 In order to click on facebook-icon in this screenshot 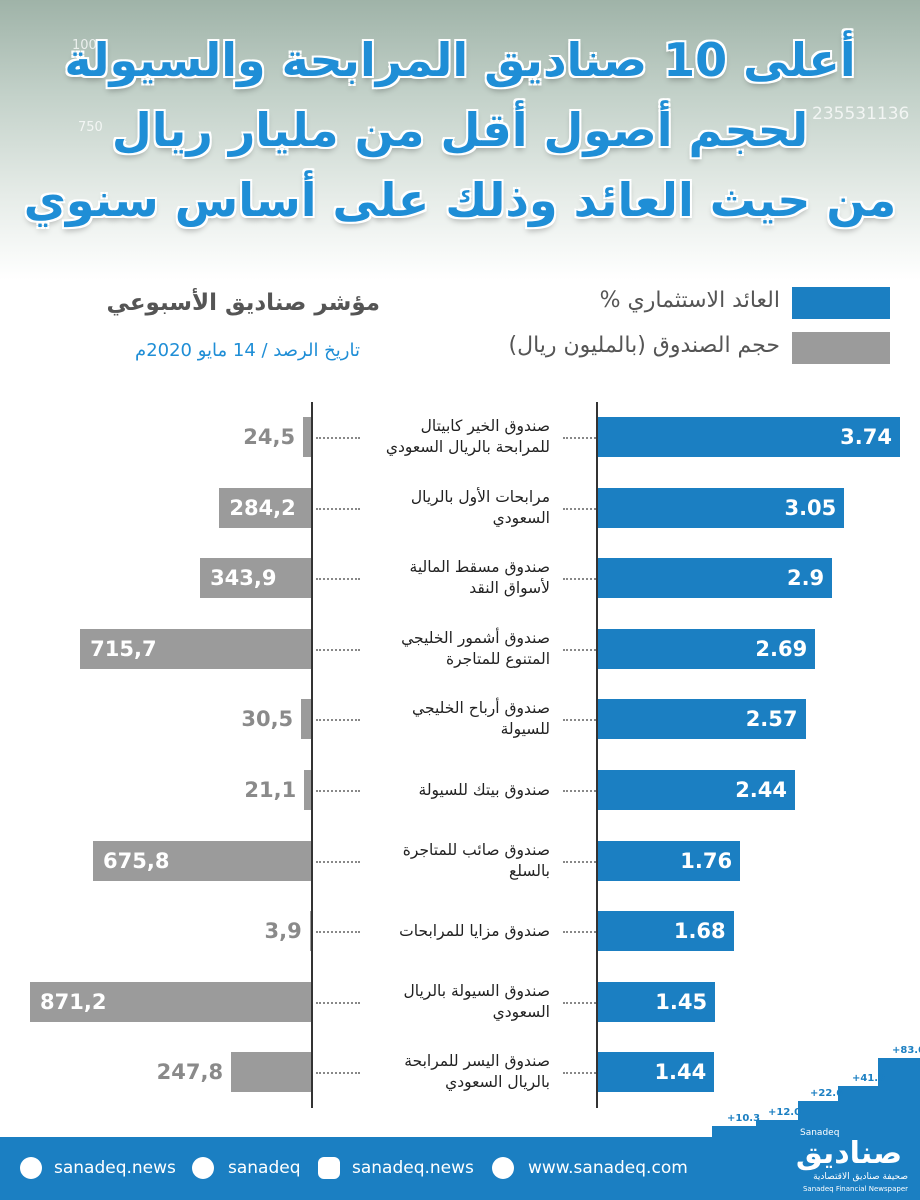, I will do `click(31, 1168)`.